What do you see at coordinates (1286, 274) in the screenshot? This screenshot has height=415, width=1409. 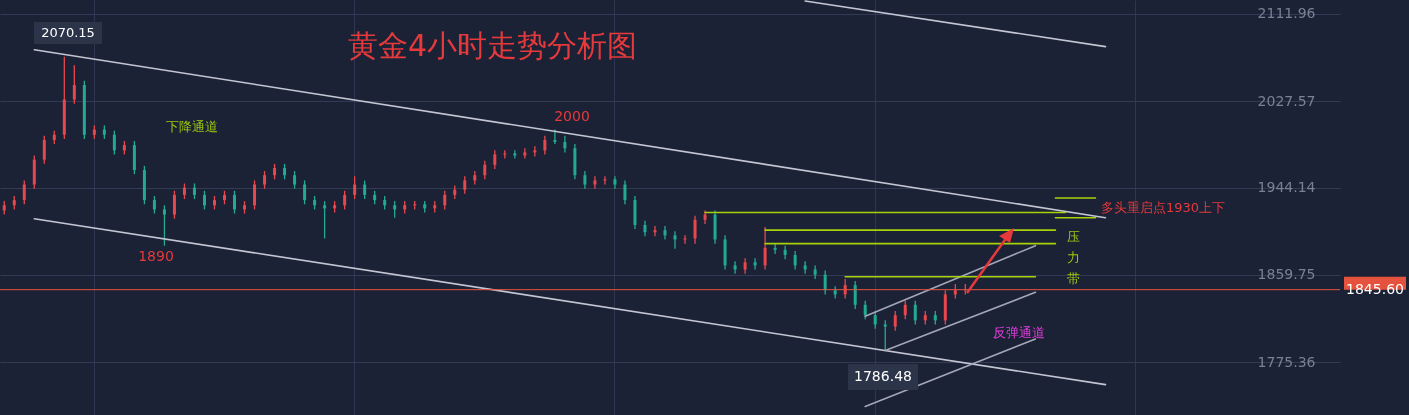 I see `y-tick-label: 1859.75` at bounding box center [1286, 274].